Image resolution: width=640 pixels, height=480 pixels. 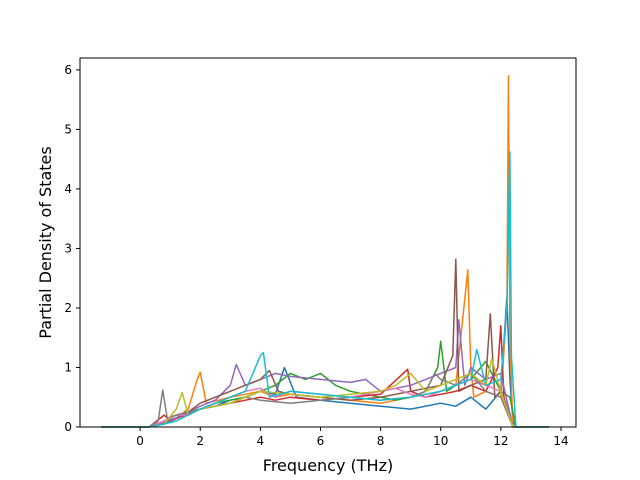 I want to click on y-tick-label: 2, so click(x=68, y=308).